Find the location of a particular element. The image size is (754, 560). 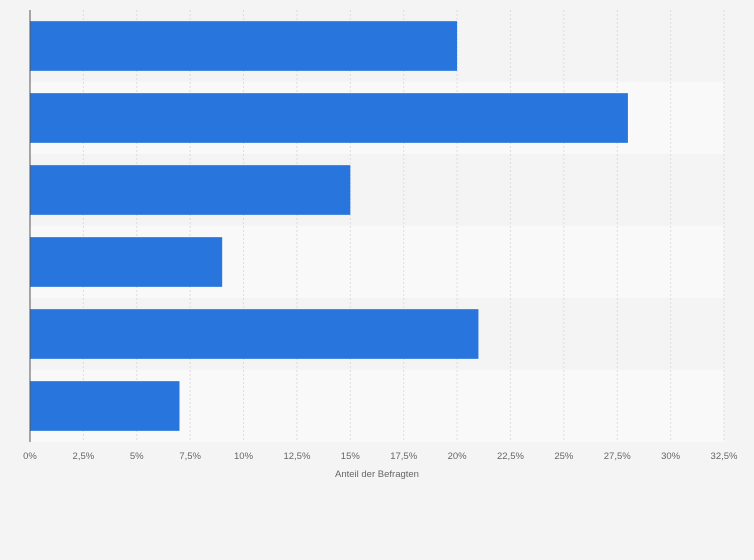

x-tick-label: 22,5% is located at coordinates (510, 456).